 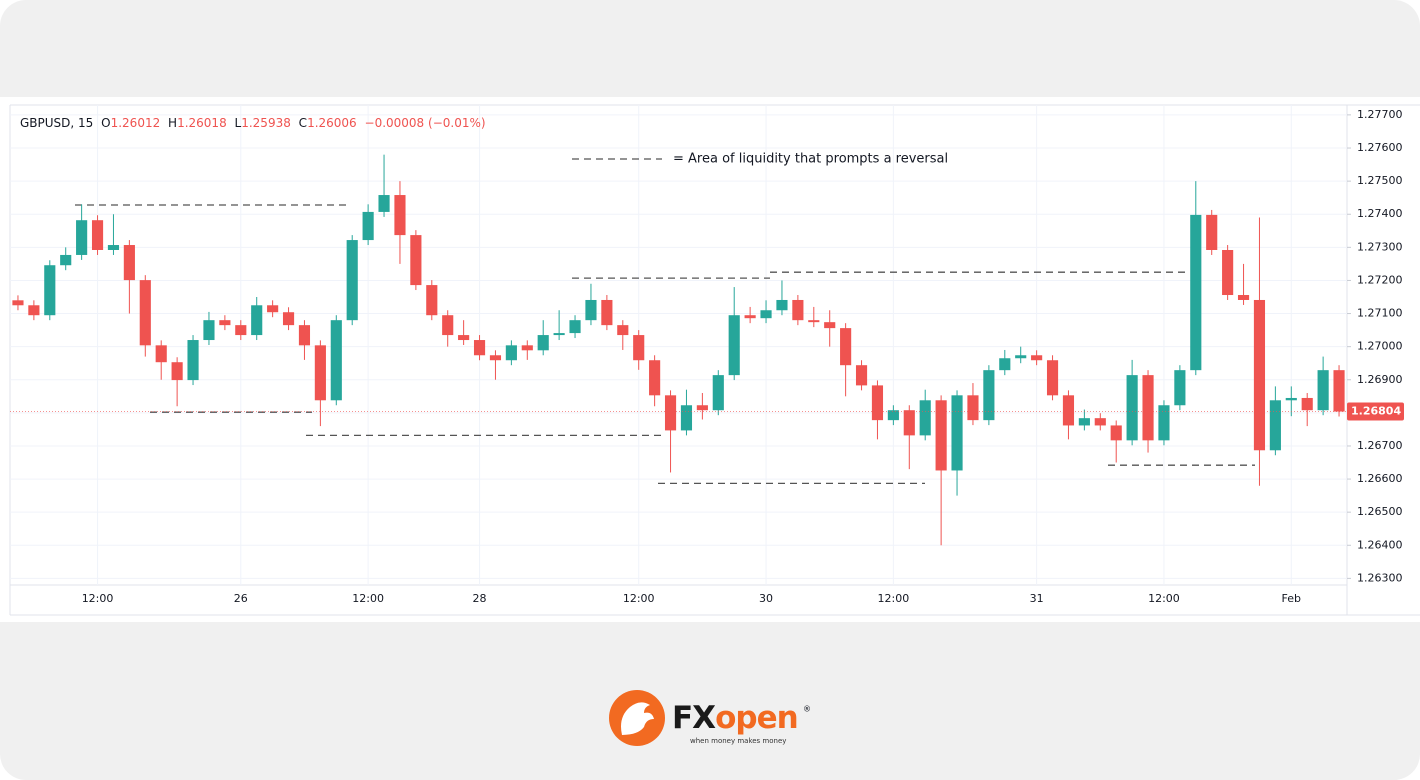 What do you see at coordinates (1380, 180) in the screenshot?
I see `y-tick-label: 1.27500` at bounding box center [1380, 180].